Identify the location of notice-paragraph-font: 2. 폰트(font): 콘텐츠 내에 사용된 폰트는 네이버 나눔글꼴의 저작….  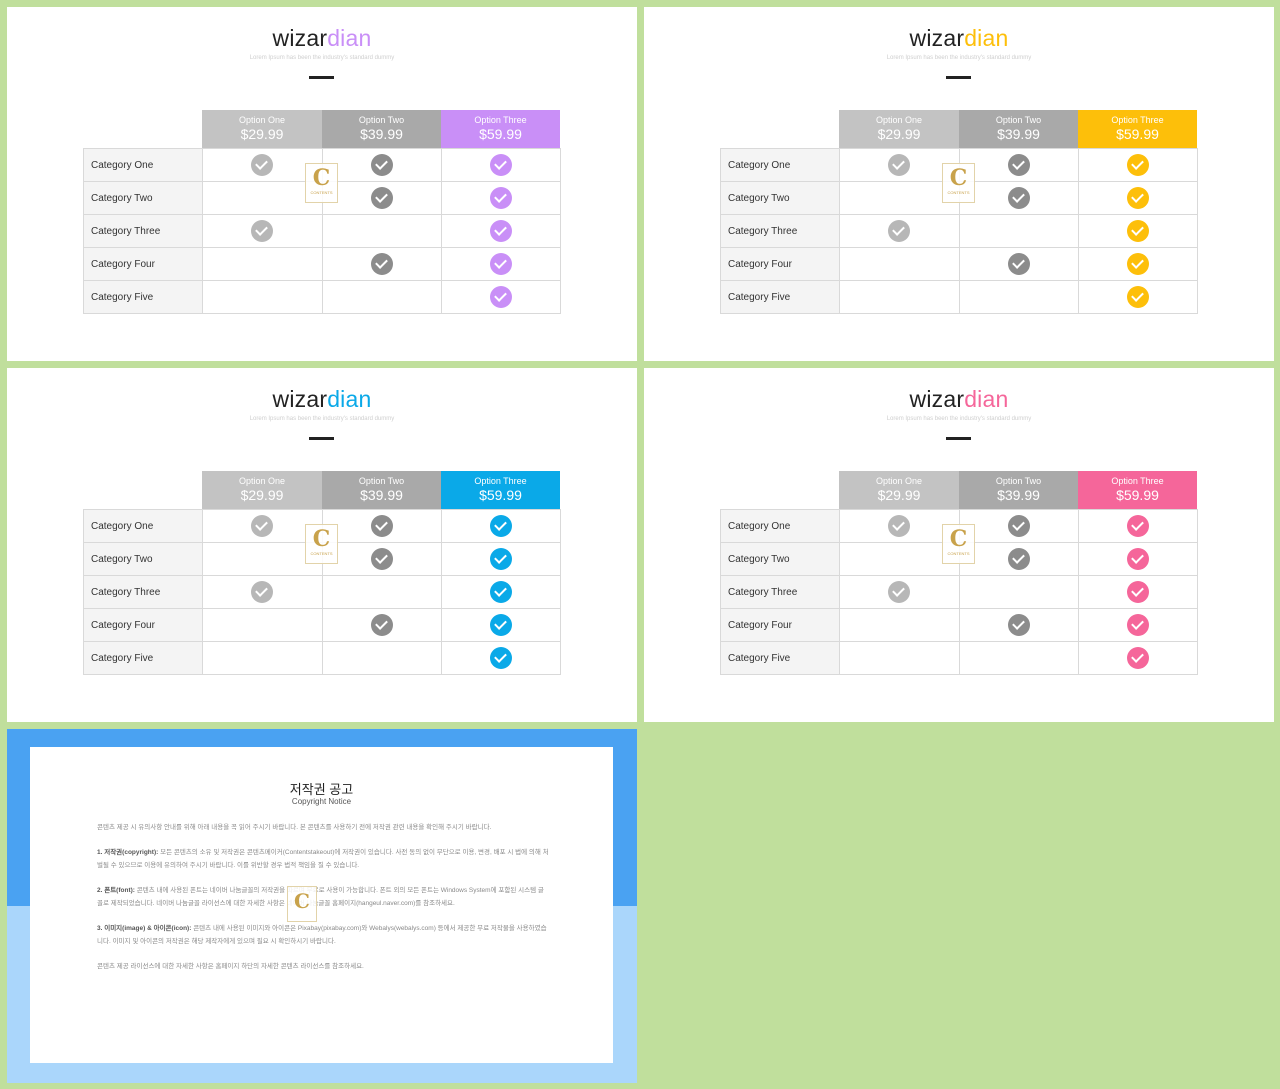
(323, 897).